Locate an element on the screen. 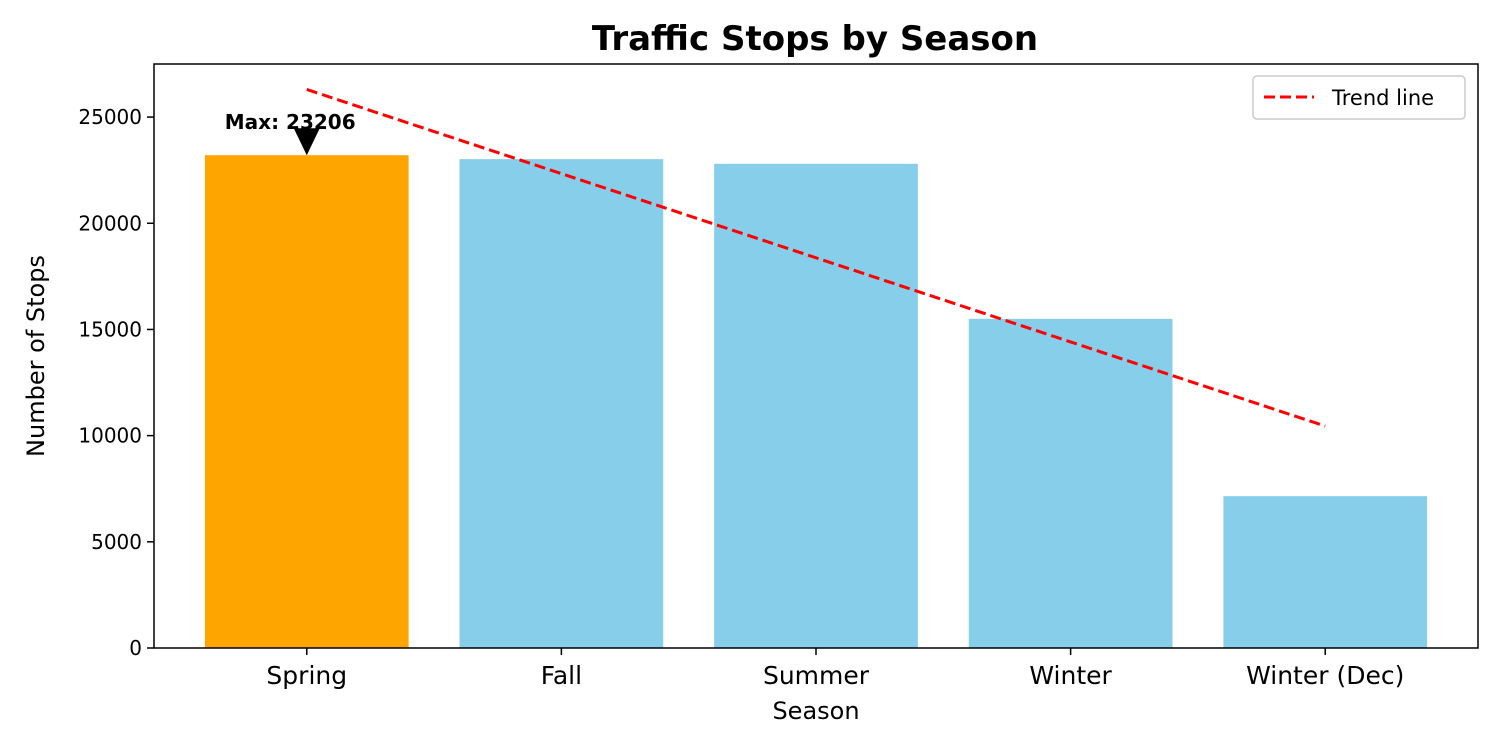 The width and height of the screenshot is (1500, 750). y-tick-label: 5000 is located at coordinates (116, 542).